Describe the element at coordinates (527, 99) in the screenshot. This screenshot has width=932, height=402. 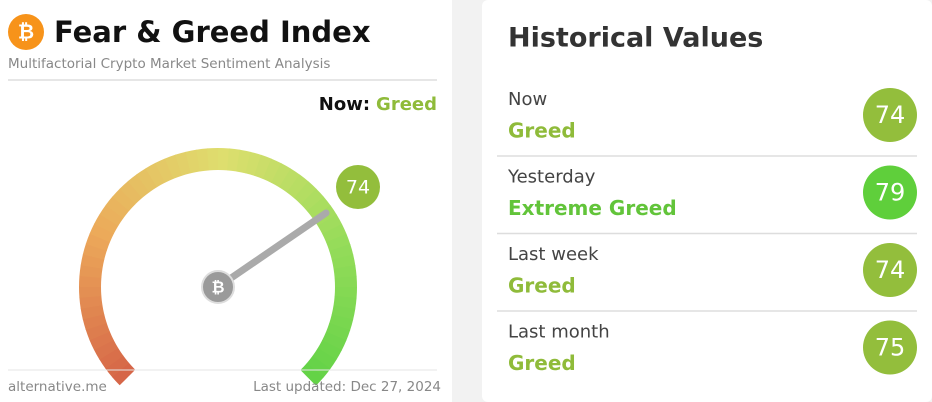
I see `period: Now` at that location.